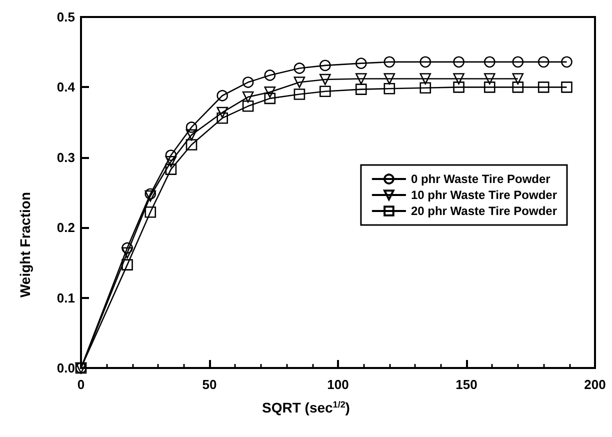  I want to click on y-tick-label: 0.5, so click(65, 17).